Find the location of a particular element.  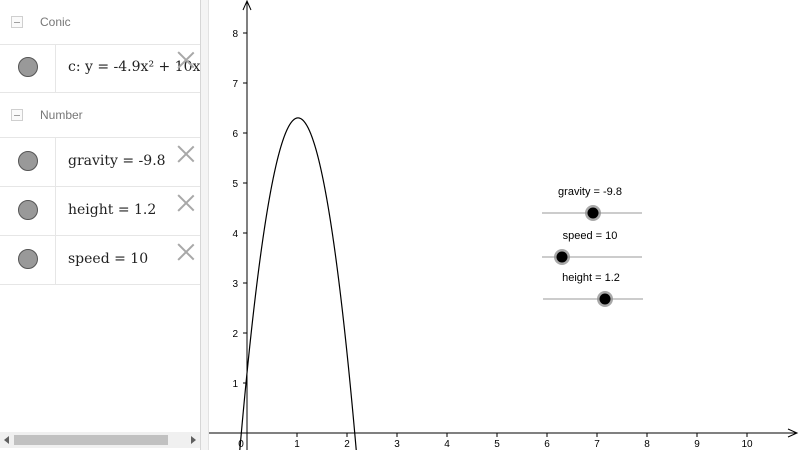

x-tick-label: 8 is located at coordinates (647, 444).